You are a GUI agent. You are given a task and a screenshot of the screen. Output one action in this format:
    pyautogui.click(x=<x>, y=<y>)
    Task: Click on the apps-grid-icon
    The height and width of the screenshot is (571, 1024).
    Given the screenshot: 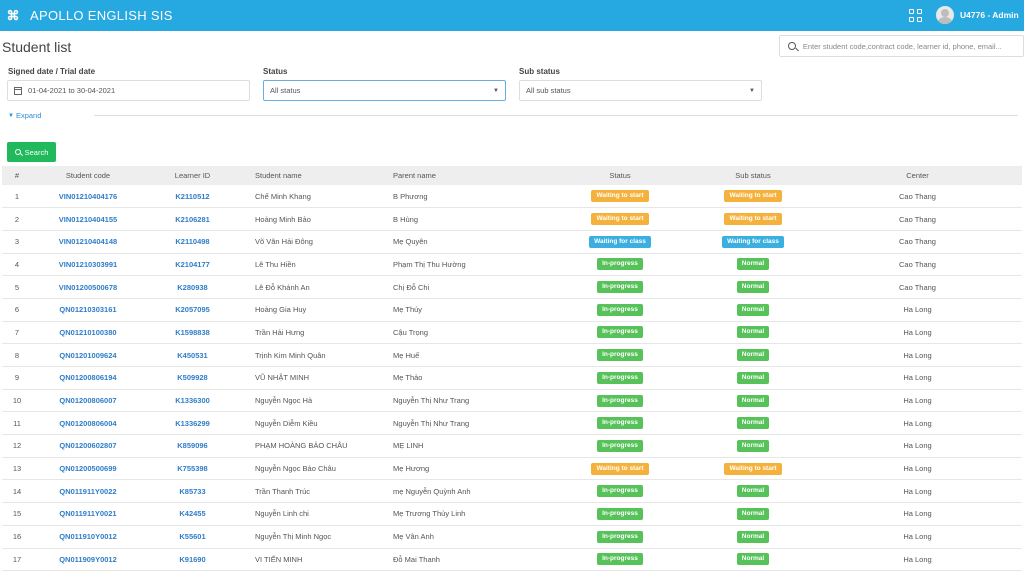 What is the action you would take?
    pyautogui.click(x=915, y=15)
    